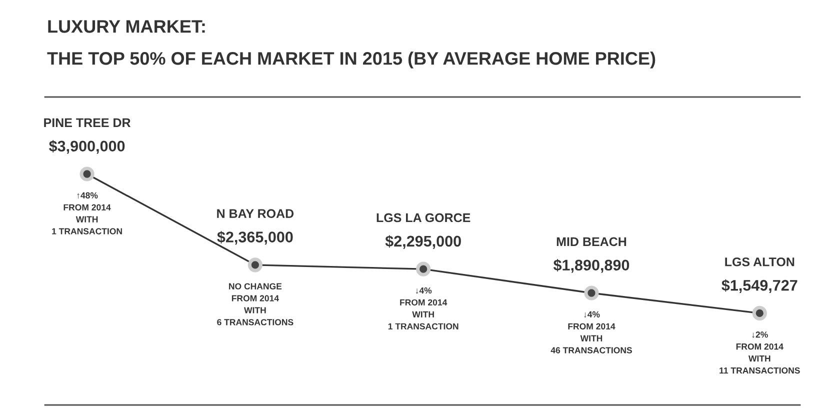 The height and width of the screenshot is (410, 814). What do you see at coordinates (255, 237) in the screenshot?
I see `data-label: $2,365,000` at bounding box center [255, 237].